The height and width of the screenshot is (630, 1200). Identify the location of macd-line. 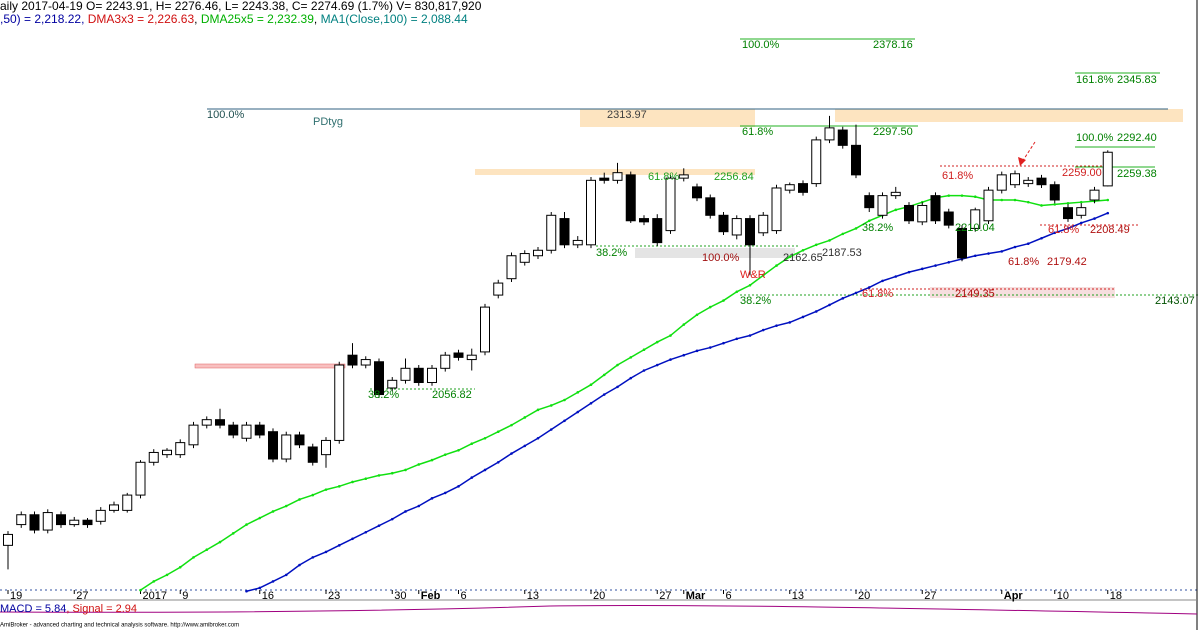
(599, 609).